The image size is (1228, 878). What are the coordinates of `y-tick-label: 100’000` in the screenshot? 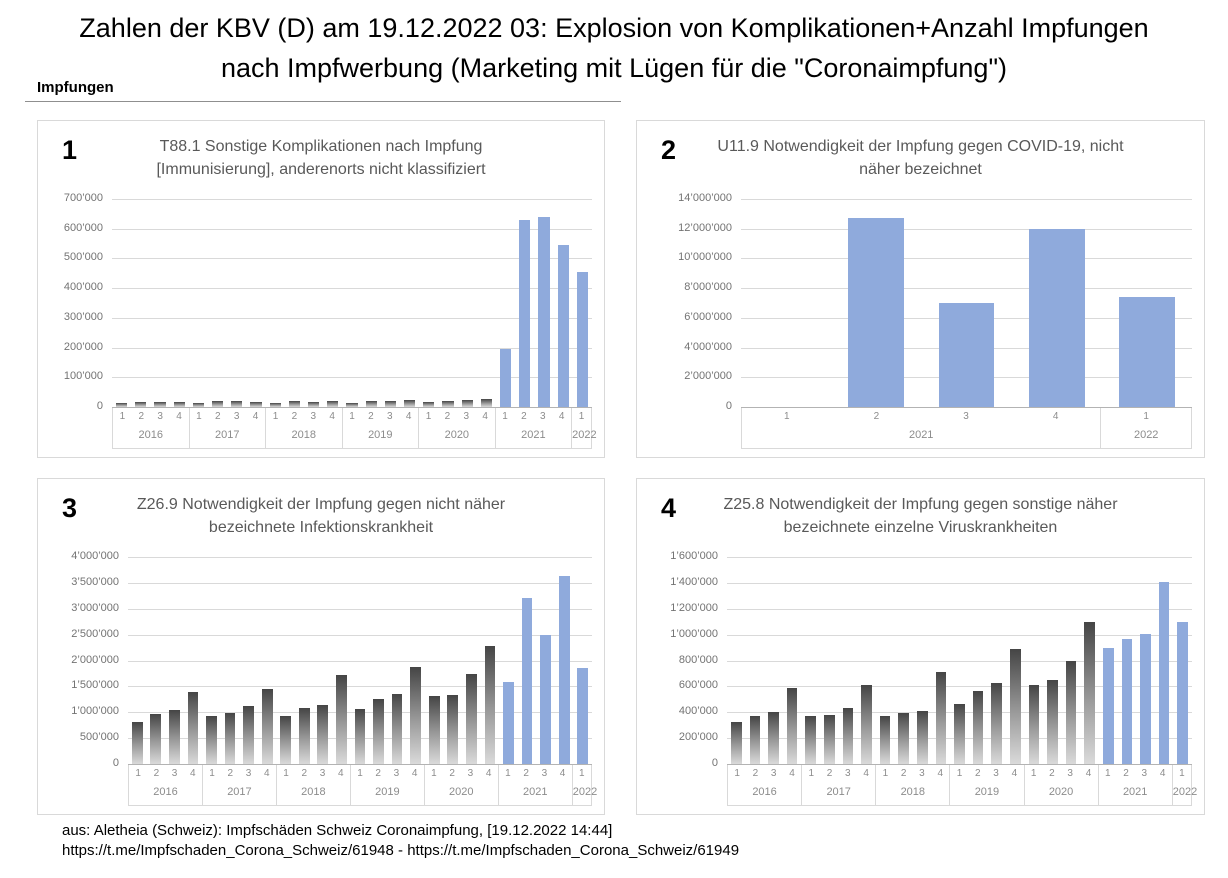 It's located at (83, 376).